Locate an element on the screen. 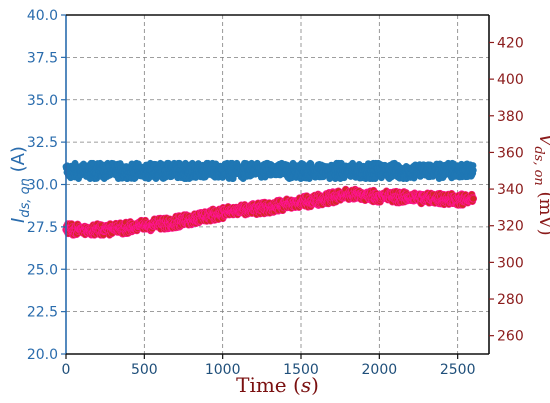 Image resolution: width=550 pixels, height=403 pixels. series-vds-on is located at coordinates (270, 212).